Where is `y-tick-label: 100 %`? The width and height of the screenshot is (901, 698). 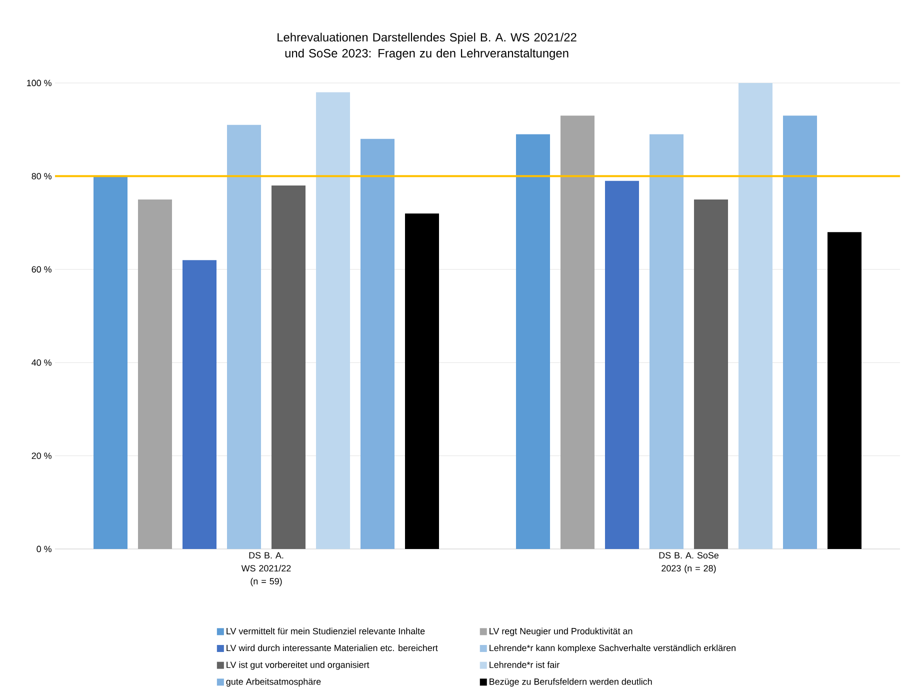
y-tick-label: 100 % is located at coordinates (39, 83).